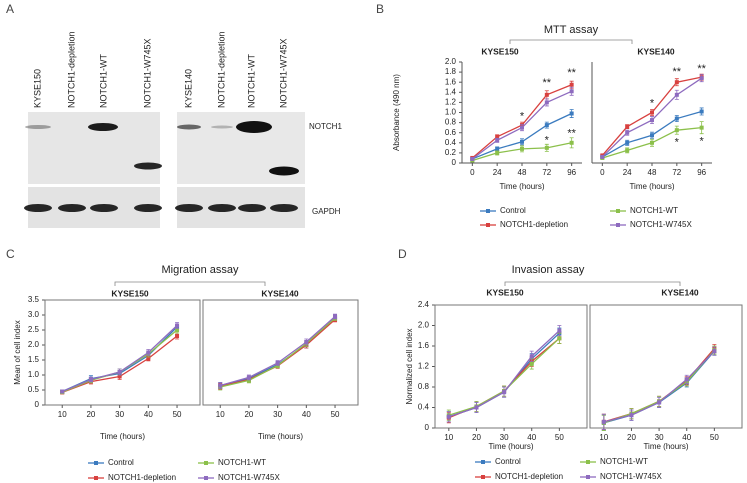  I want to click on panel-letter: B, so click(380, 9).